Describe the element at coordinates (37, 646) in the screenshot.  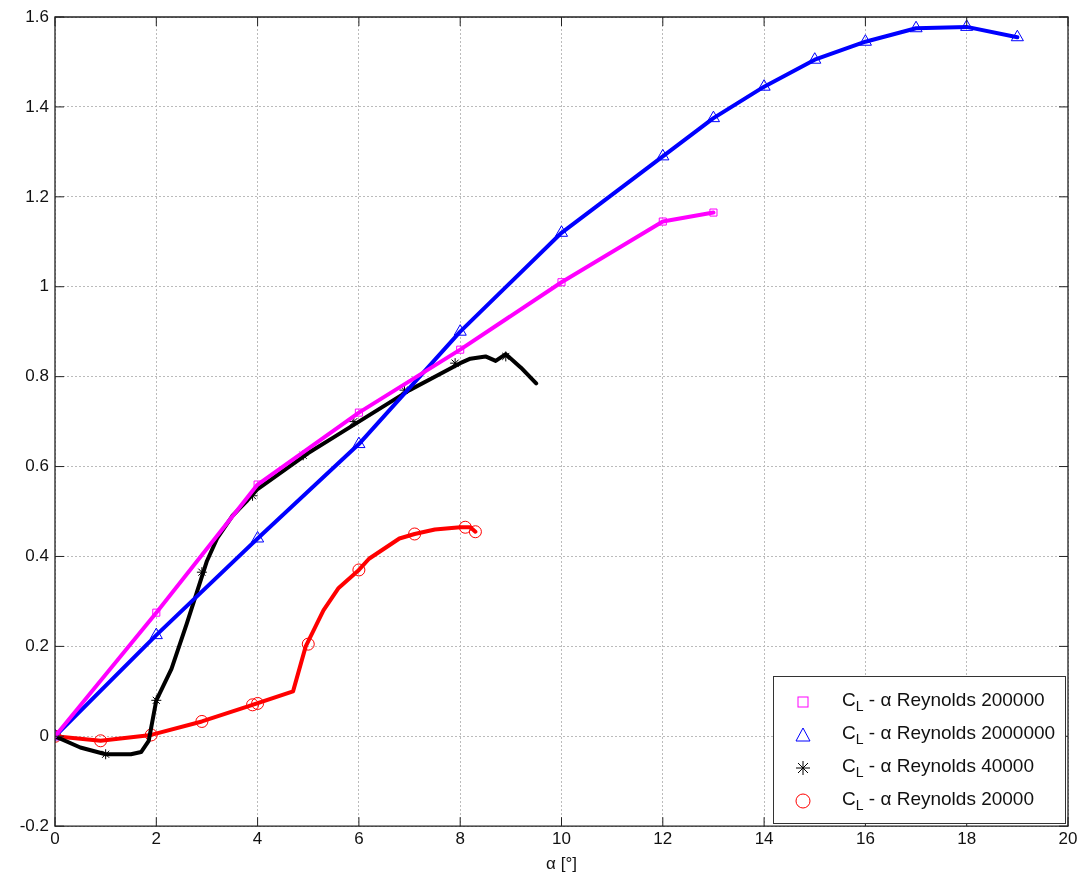
I see `y-tick-label: 0.2` at that location.